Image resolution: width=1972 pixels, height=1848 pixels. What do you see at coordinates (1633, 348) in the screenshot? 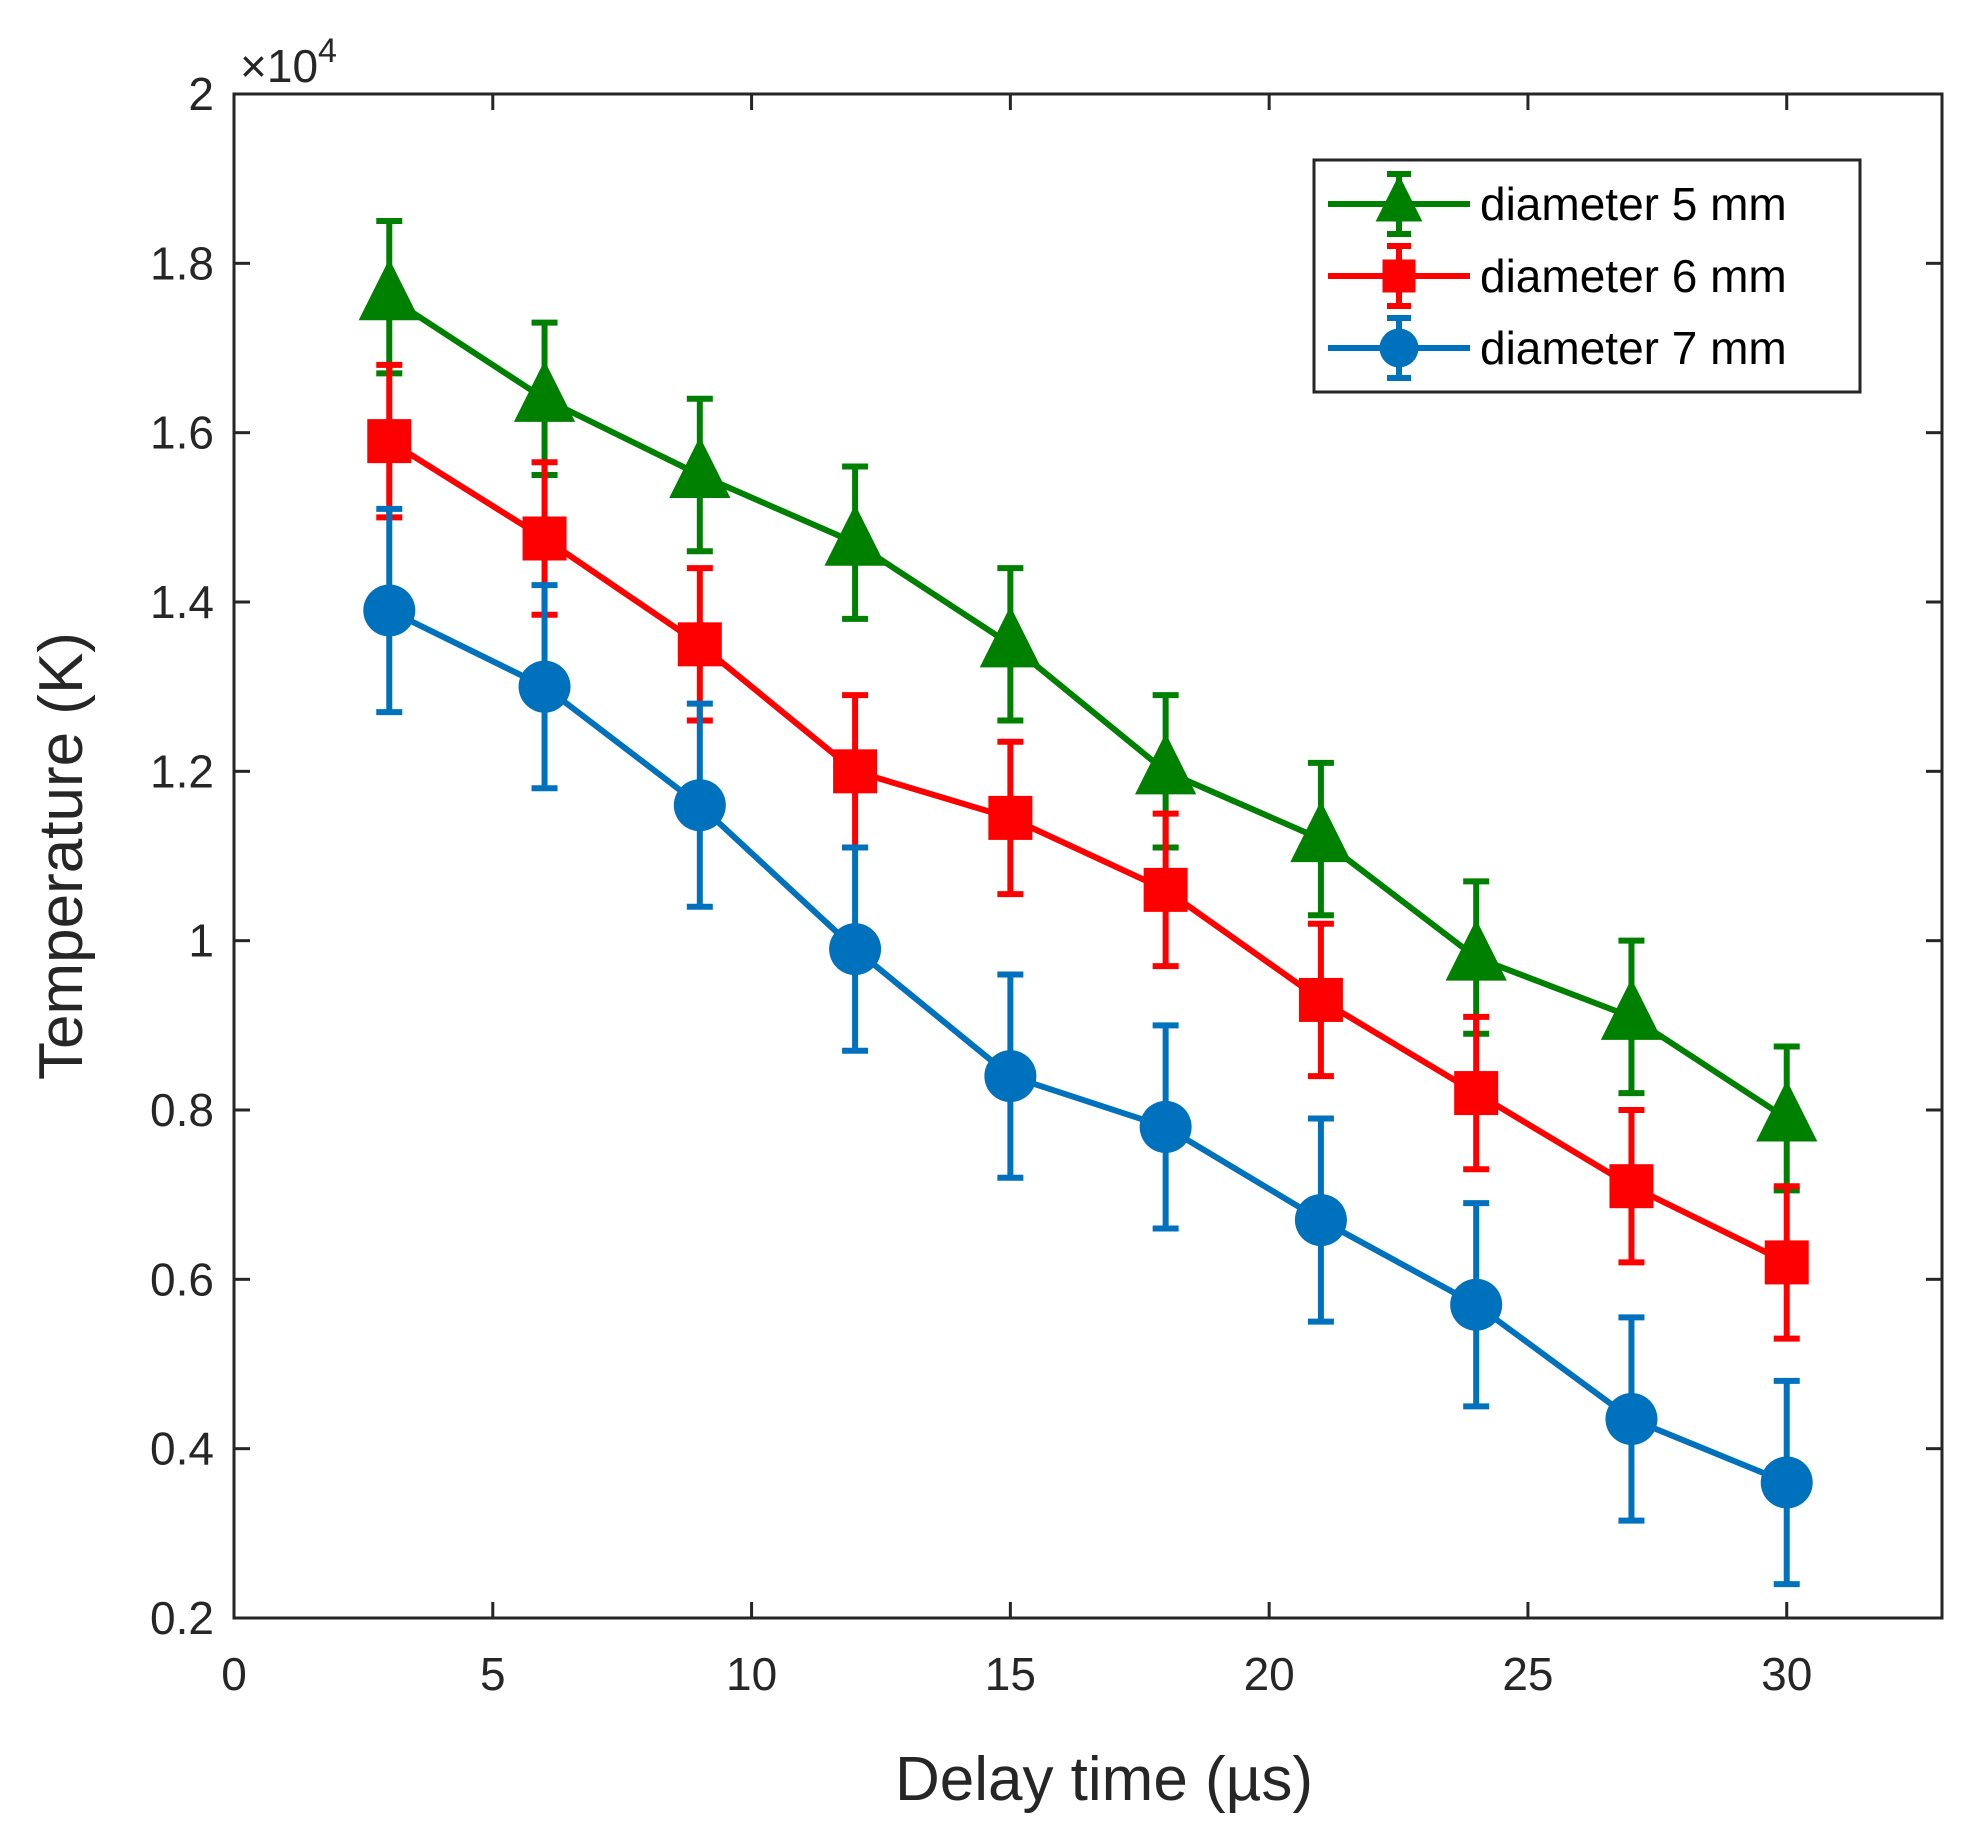
I see `legend-label: diameter 7 mm` at bounding box center [1633, 348].